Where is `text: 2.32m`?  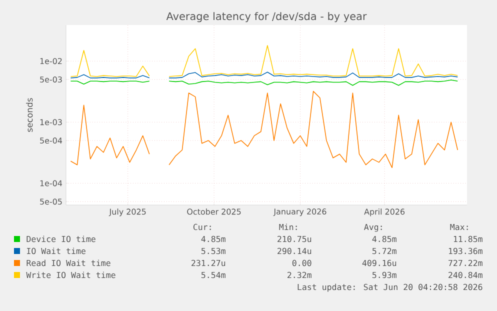
text: 2.32m is located at coordinates (300, 275).